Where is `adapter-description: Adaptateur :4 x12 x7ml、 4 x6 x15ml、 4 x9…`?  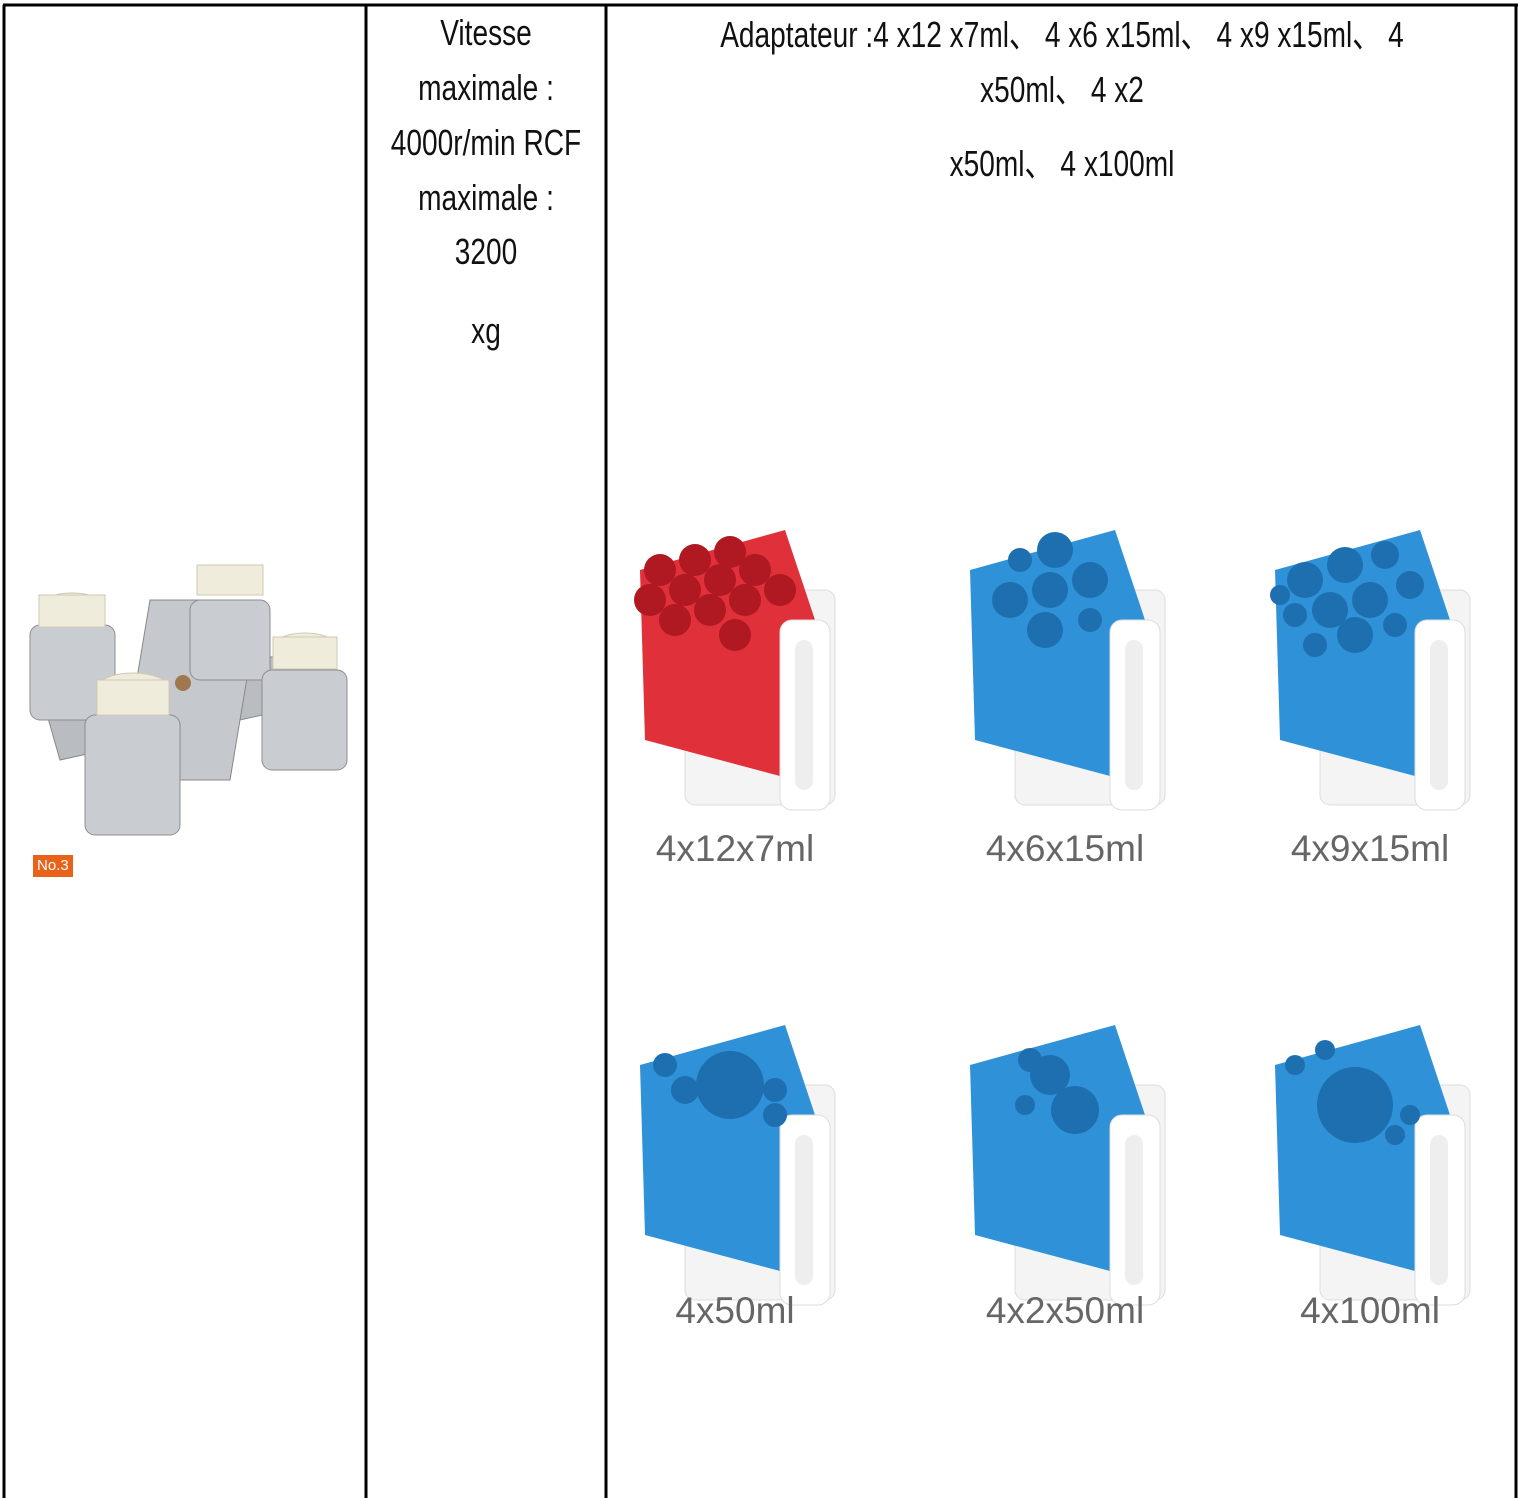
adapter-description: Adaptateur :4 x12 x7ml、 4 x6 x15ml、 4 x9… is located at coordinates (1062, 34).